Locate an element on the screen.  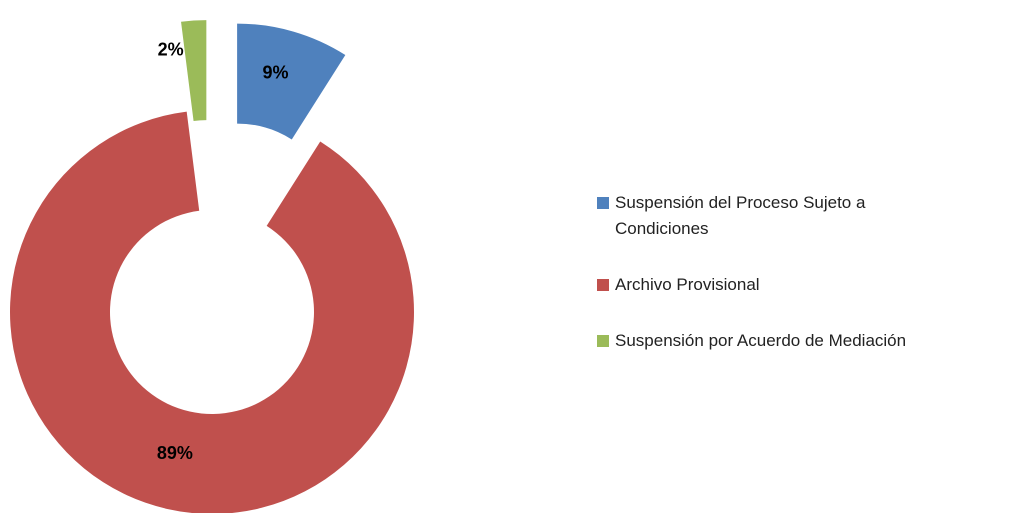
legend-item: Archivo Provisional is located at coordinates (797, 285).